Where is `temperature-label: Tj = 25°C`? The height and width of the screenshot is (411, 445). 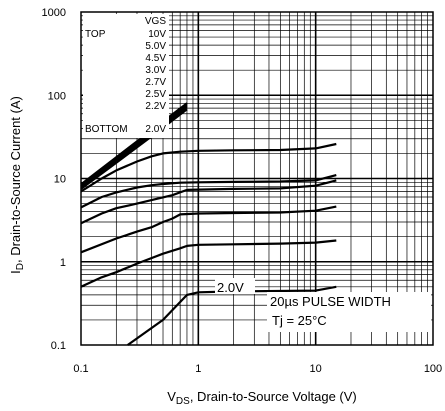
temperature-label: Tj = 25°C is located at coordinates (299, 320).